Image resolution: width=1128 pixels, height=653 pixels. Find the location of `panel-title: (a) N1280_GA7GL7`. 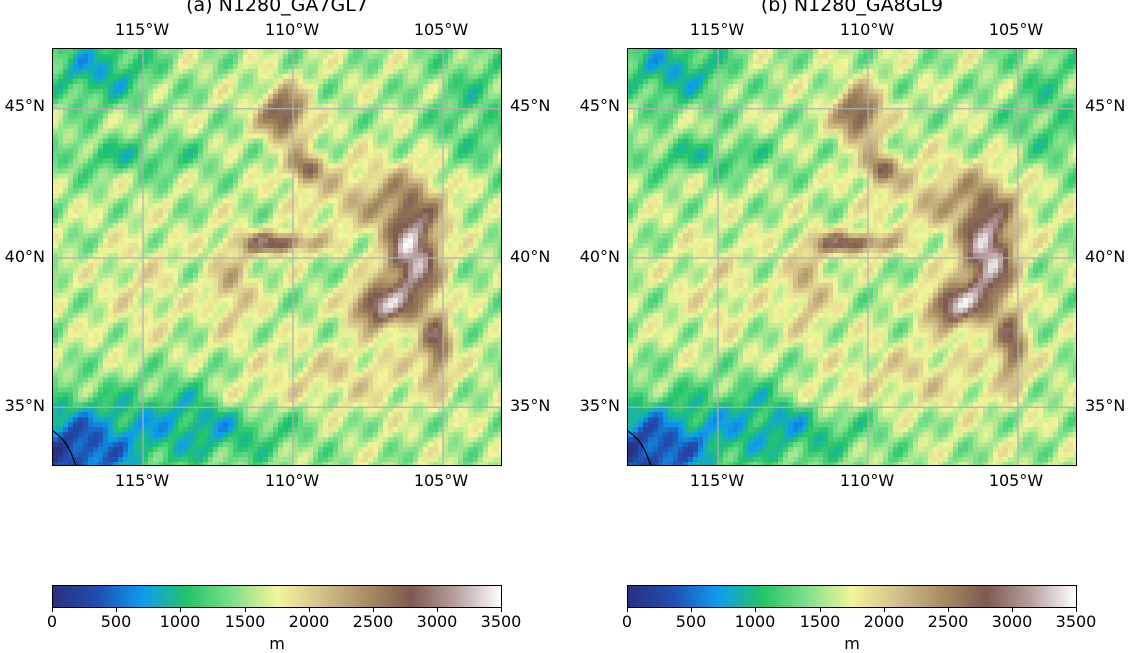

panel-title: (a) N1280_GA7GL7 is located at coordinates (277, 8).